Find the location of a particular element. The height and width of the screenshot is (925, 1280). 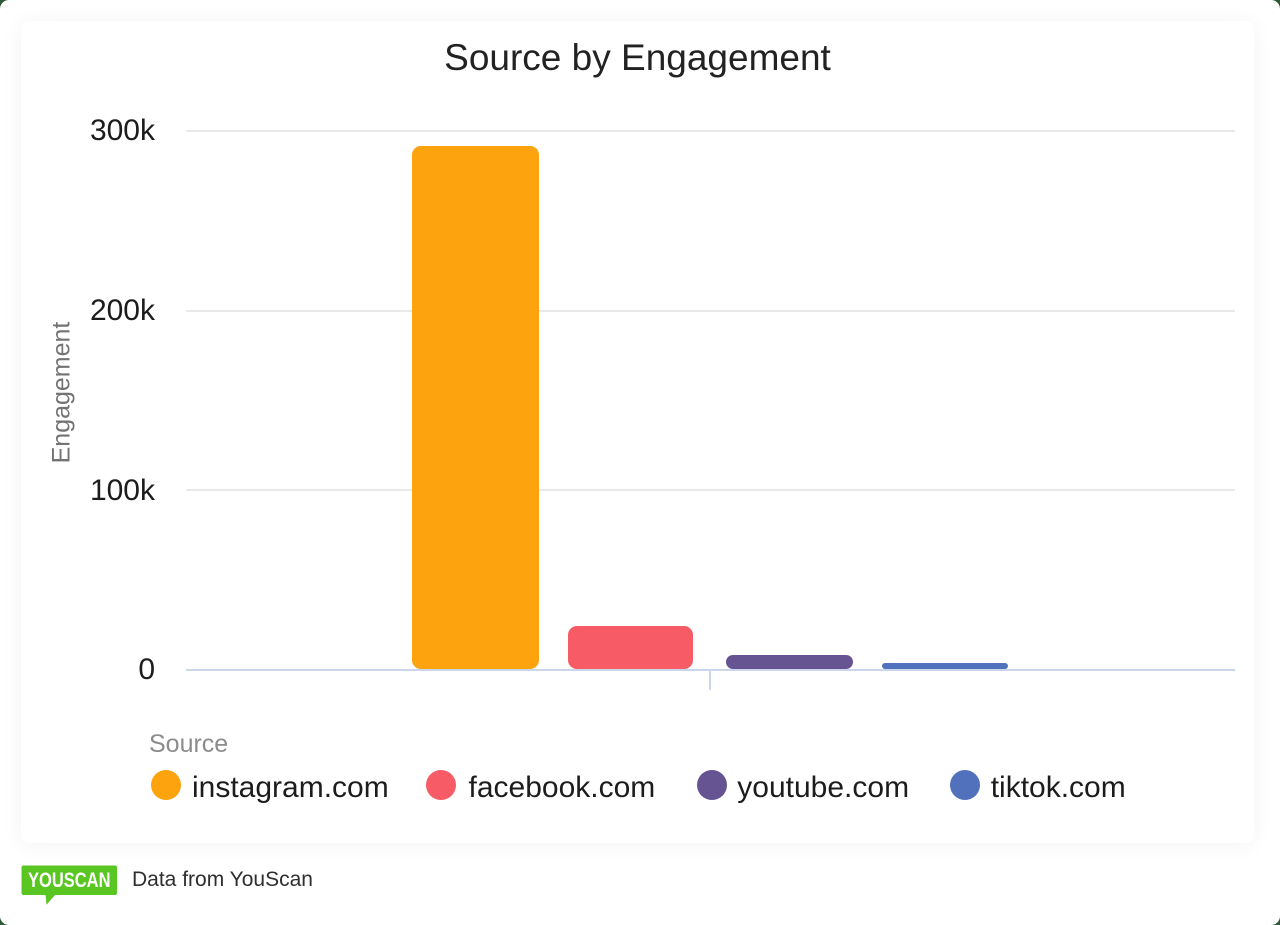

svg-text: YOUSCAN is located at coordinates (69, 880).